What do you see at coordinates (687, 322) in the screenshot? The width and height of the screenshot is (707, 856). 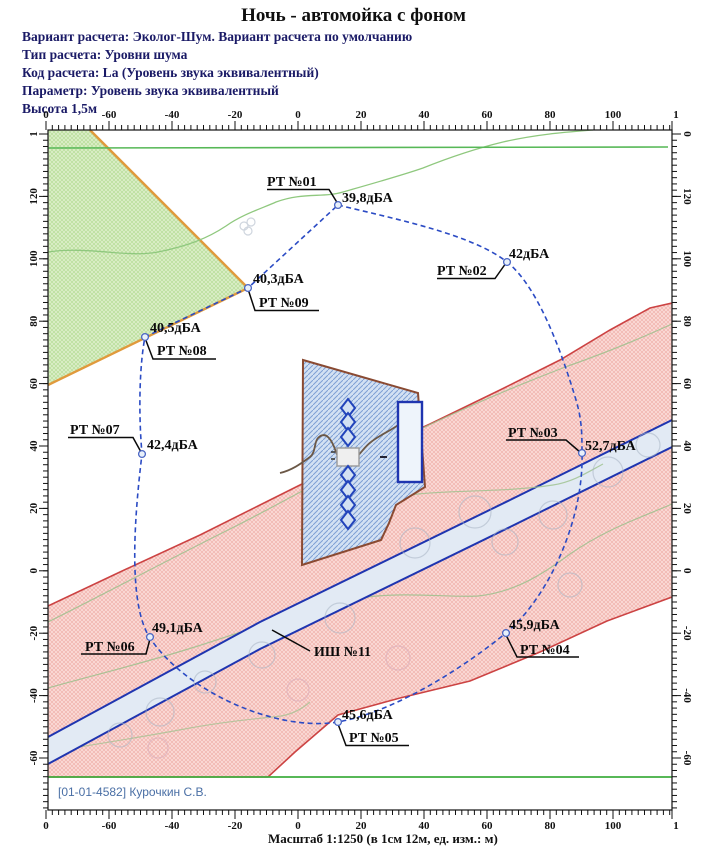 I see `y-axis-label-right: 80` at bounding box center [687, 322].